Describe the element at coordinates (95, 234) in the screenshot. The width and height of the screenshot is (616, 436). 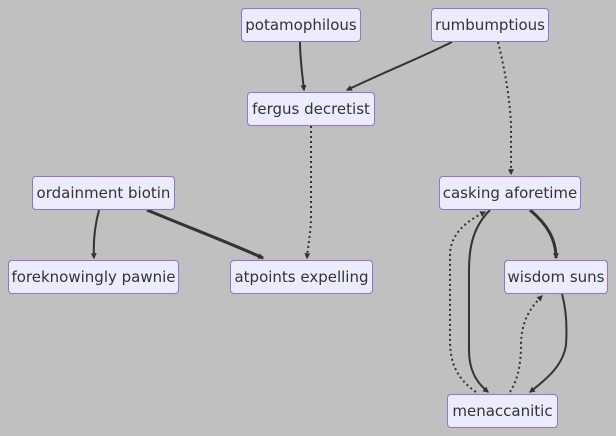
I see `edge-ordainment-biotin-to-foreknowingly-pawnie` at that location.